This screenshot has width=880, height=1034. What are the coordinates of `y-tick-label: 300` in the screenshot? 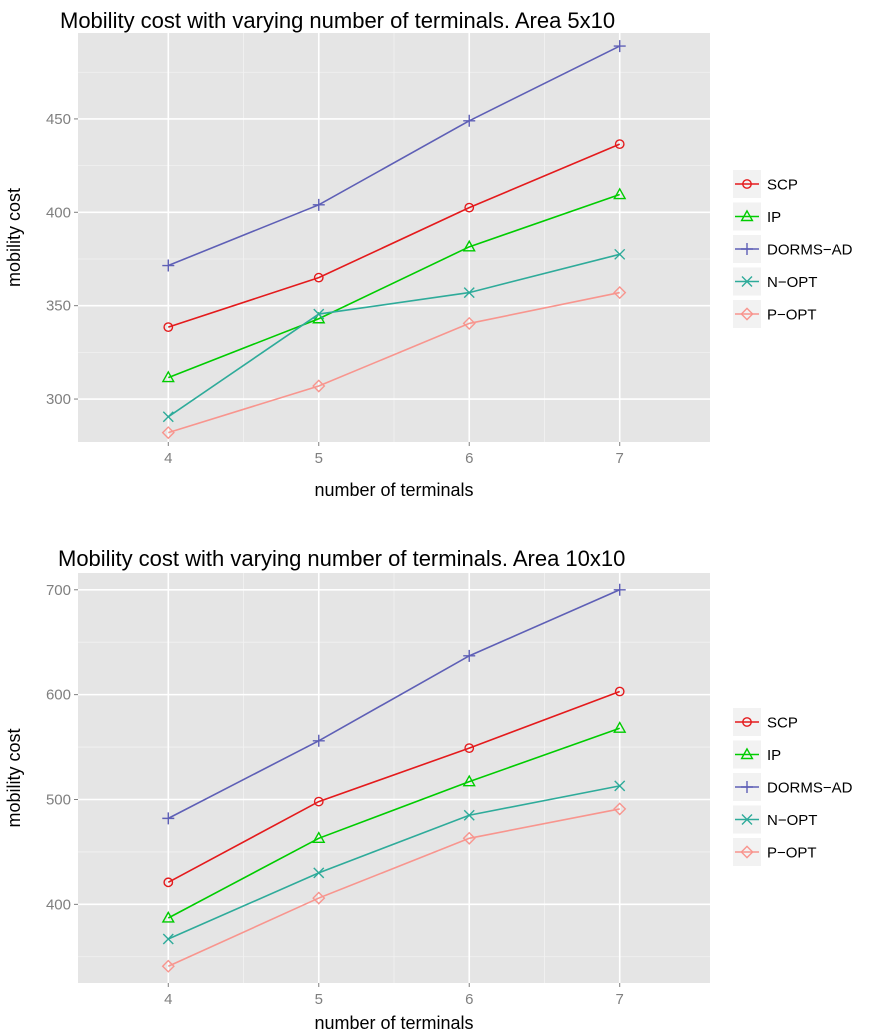 It's located at (58, 399).